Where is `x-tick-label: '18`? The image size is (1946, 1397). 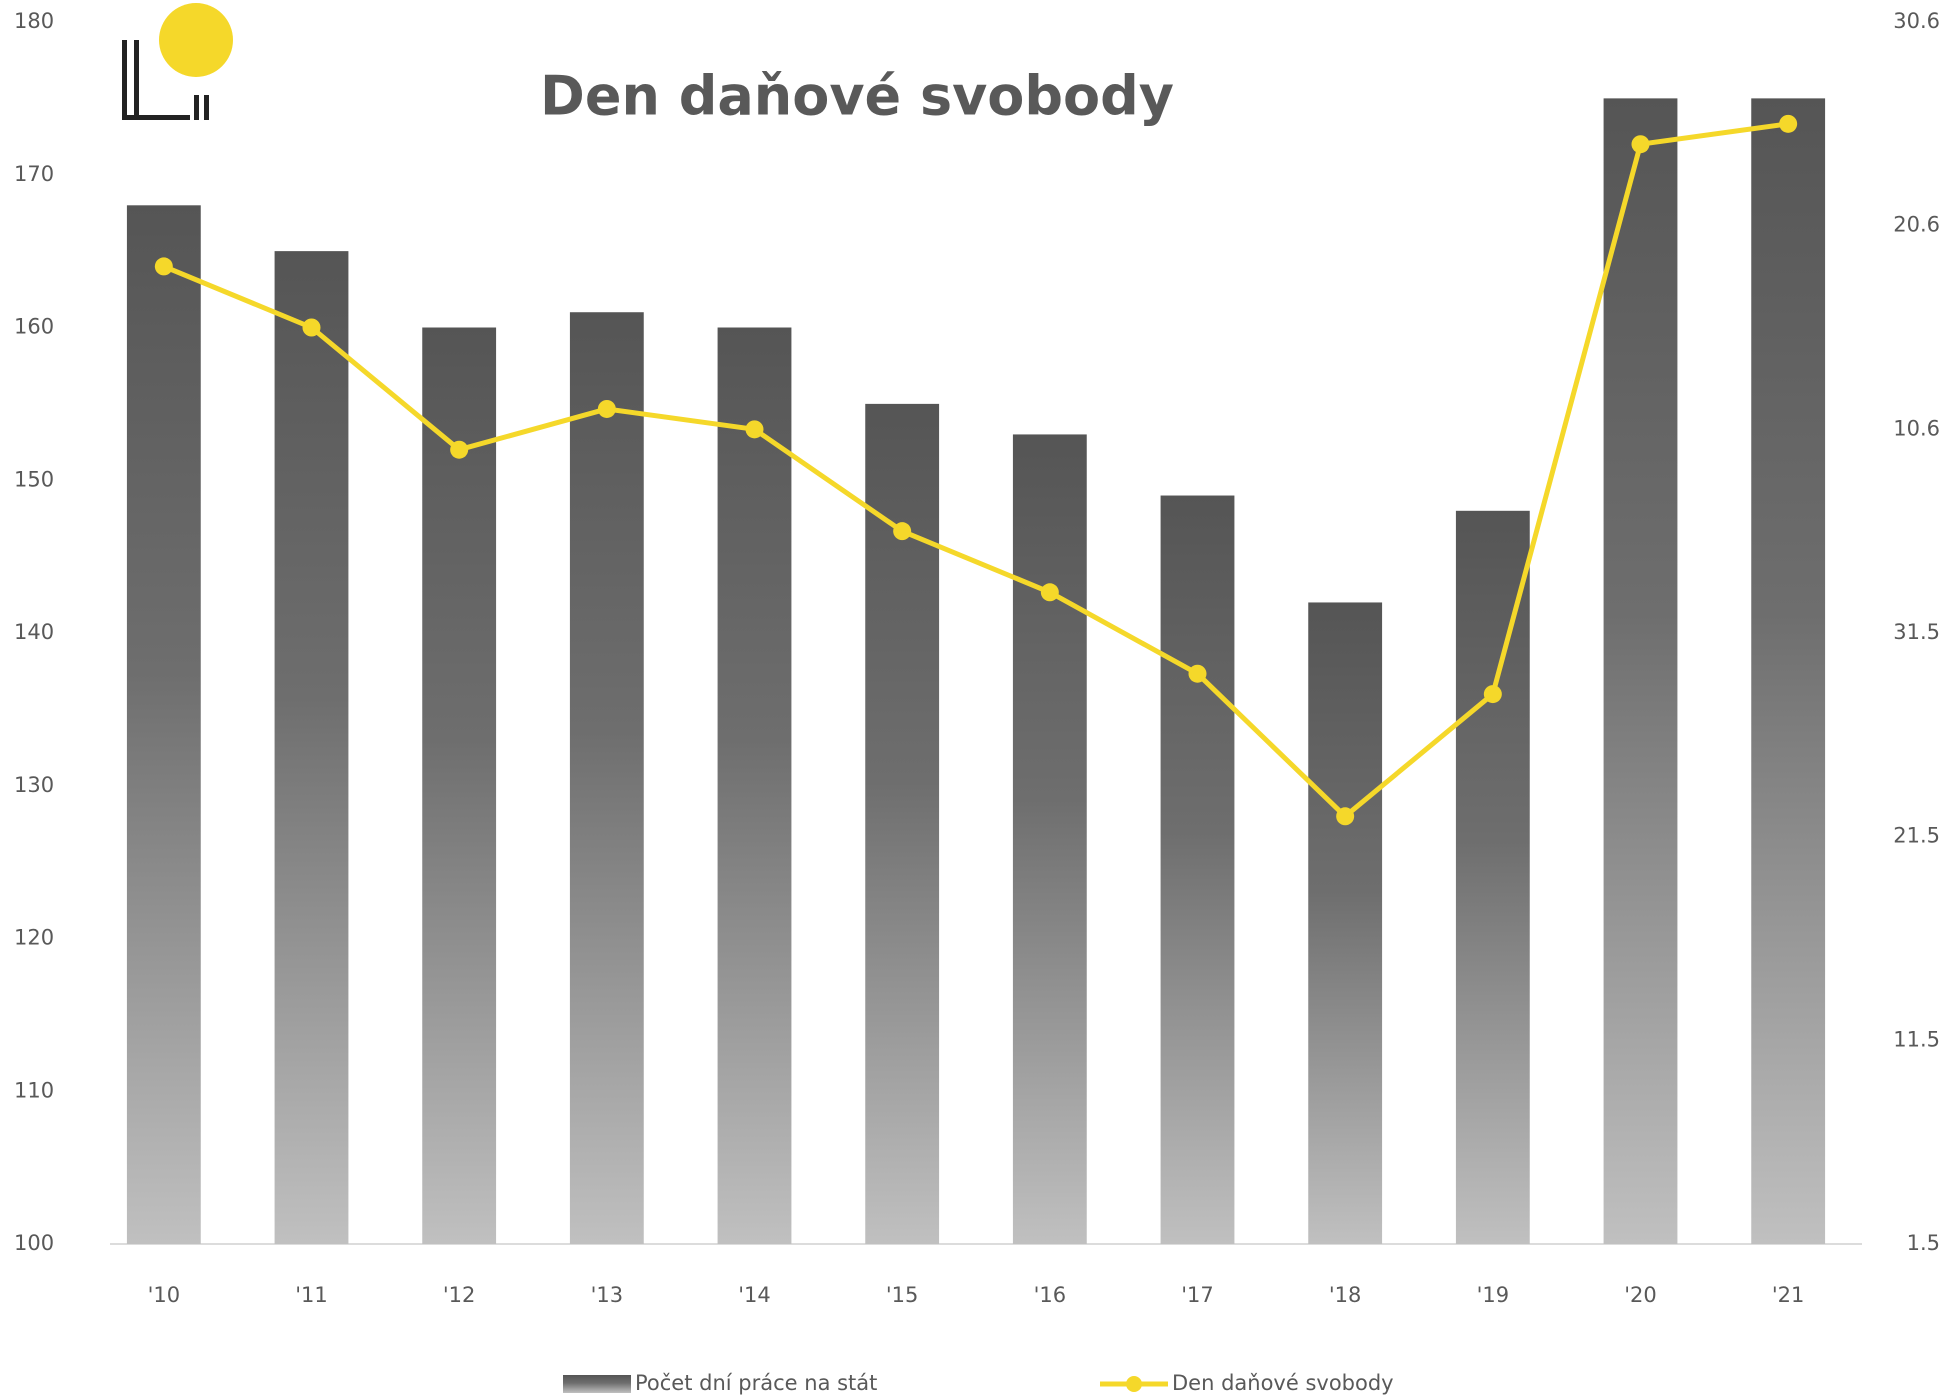
x-tick-label: '18 is located at coordinates (1345, 1295).